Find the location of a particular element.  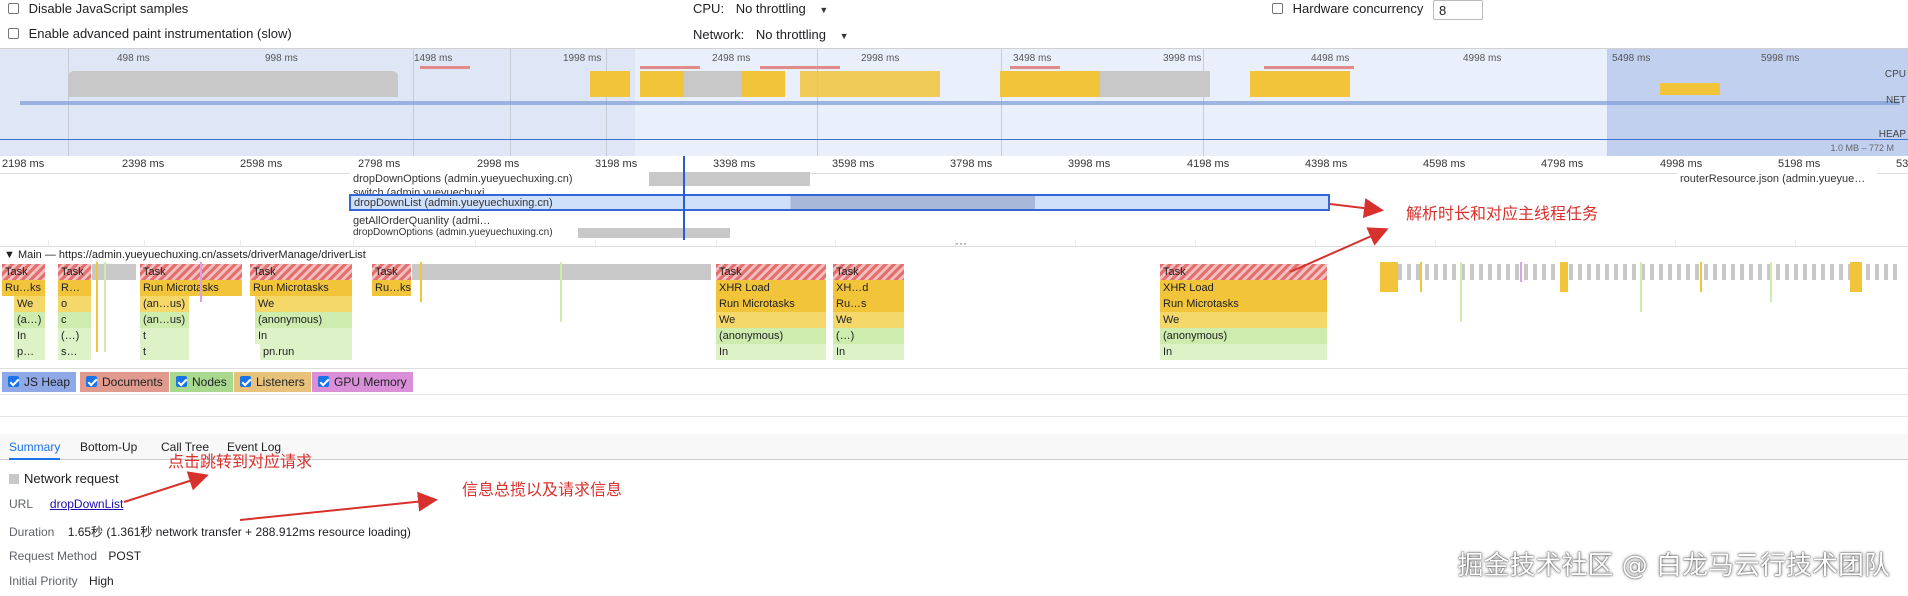

flame-block: o is located at coordinates (75, 304).